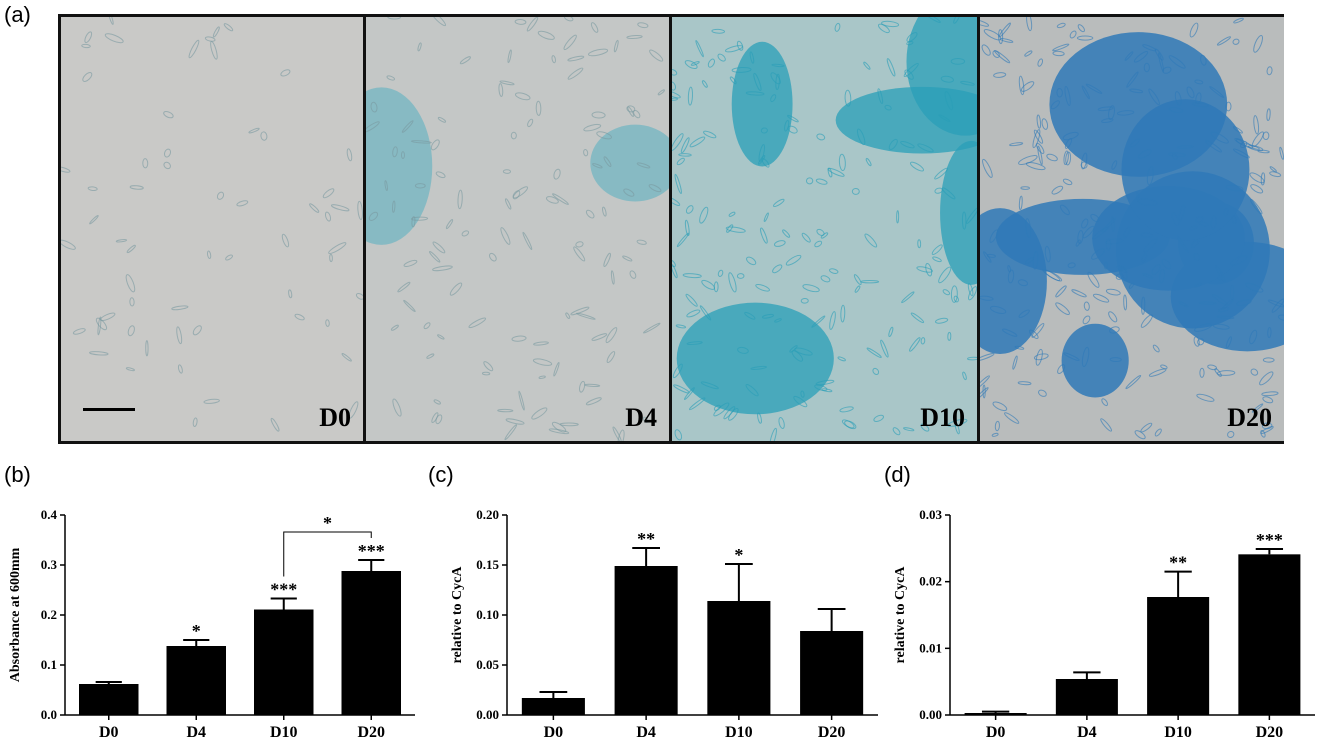  What do you see at coordinates (487, 514) in the screenshot?
I see `y-tick-label: 0.20` at bounding box center [487, 514].